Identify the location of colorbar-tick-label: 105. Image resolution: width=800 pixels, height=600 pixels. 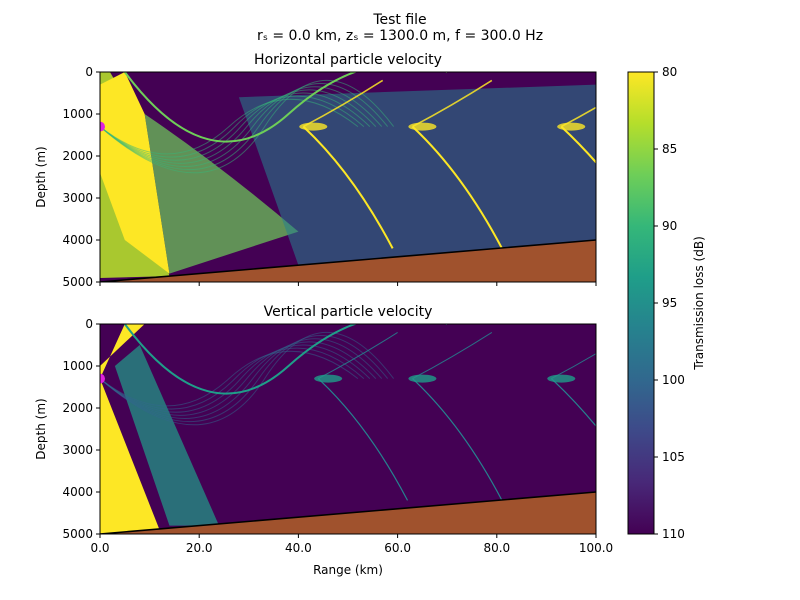
(673, 457).